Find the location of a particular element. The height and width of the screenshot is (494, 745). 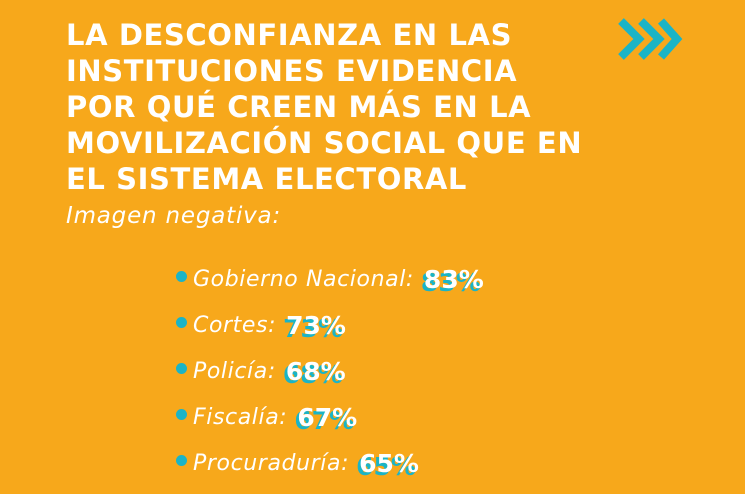

item-value: 73% is located at coordinates (316, 325).